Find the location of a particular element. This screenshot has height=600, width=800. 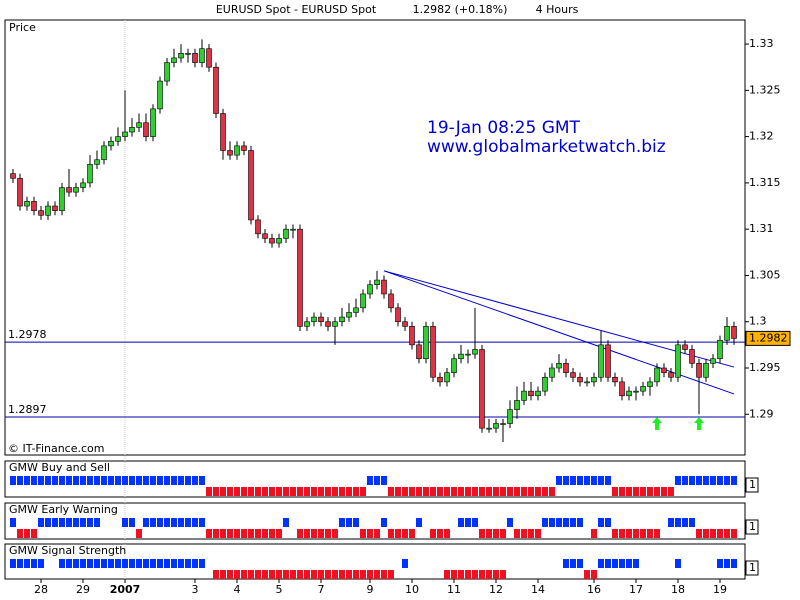

panel-frame is located at coordinates (375, 479).